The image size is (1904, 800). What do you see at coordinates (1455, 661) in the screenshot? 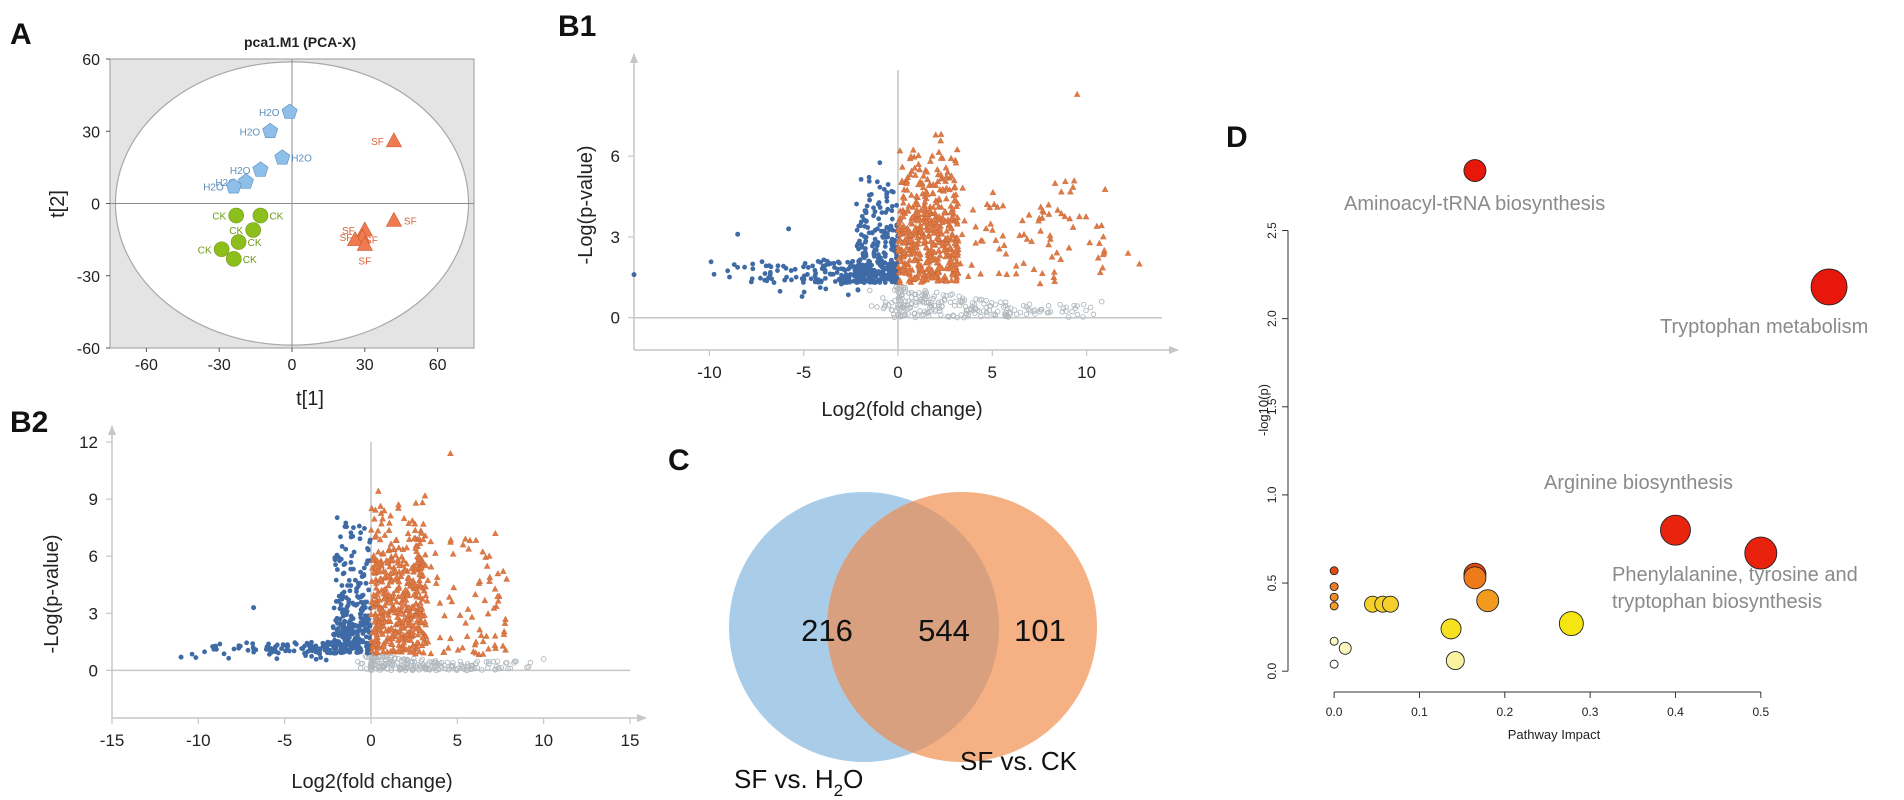
I see `pathway-bubble` at bounding box center [1455, 661].